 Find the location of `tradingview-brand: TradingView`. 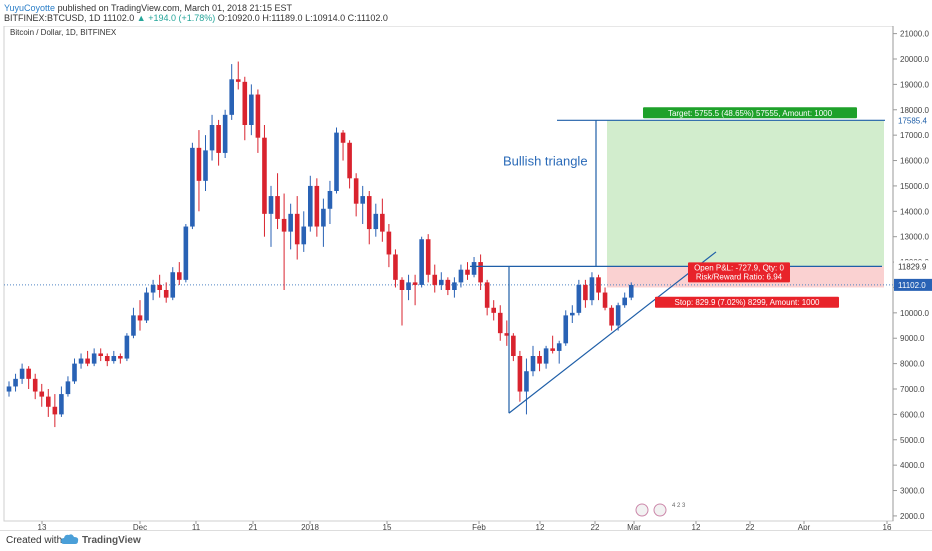

tradingview-brand: TradingView is located at coordinates (111, 540).